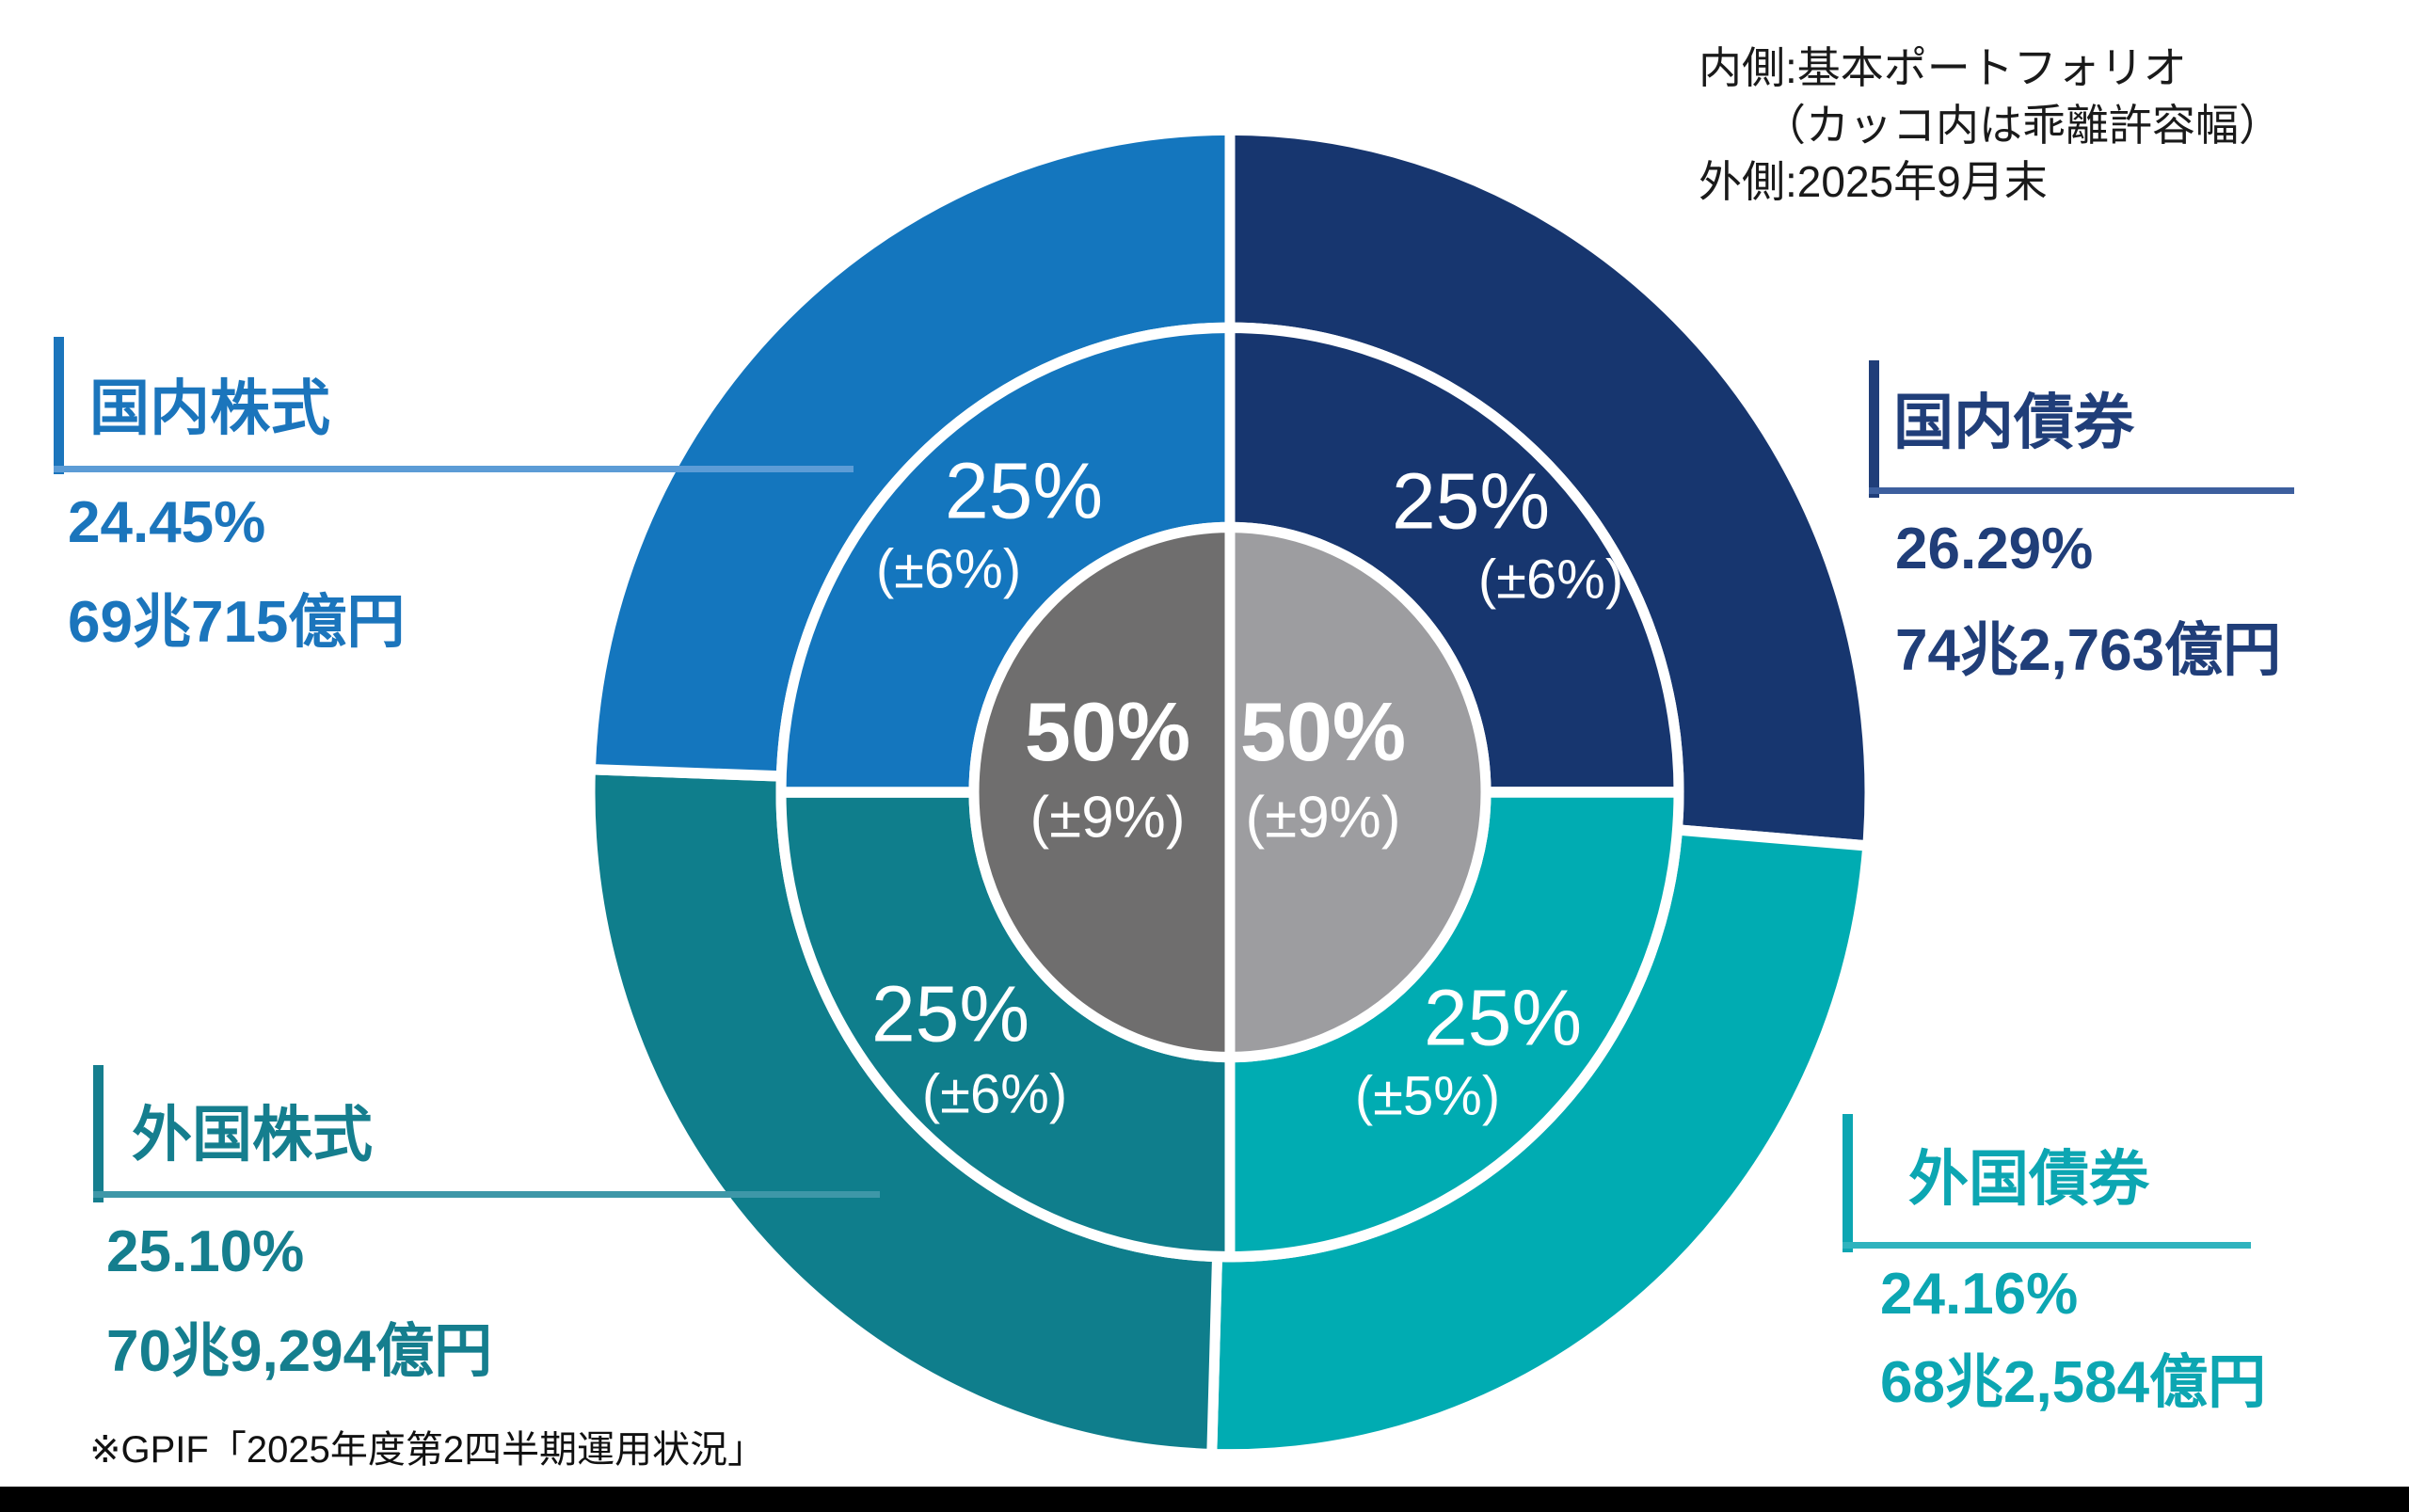 Image resolution: width=2409 pixels, height=1512 pixels. What do you see at coordinates (206, 1252) in the screenshot?
I see `callout-pct-foreign-equity: 25.10%` at bounding box center [206, 1252].